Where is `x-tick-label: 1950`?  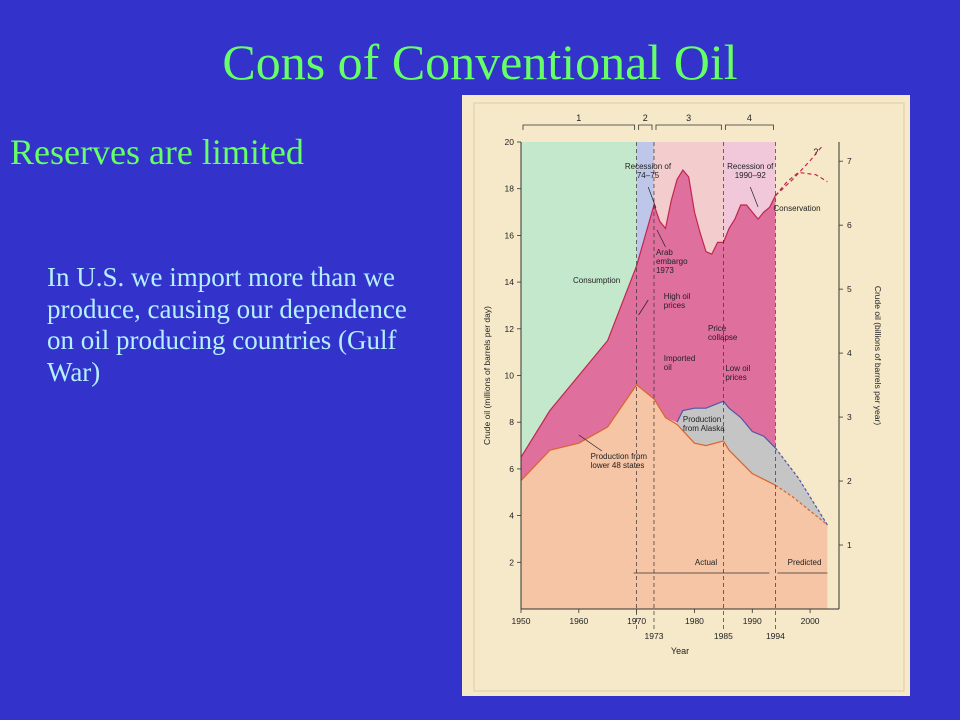
x-tick-label: 1950 is located at coordinates (521, 621).